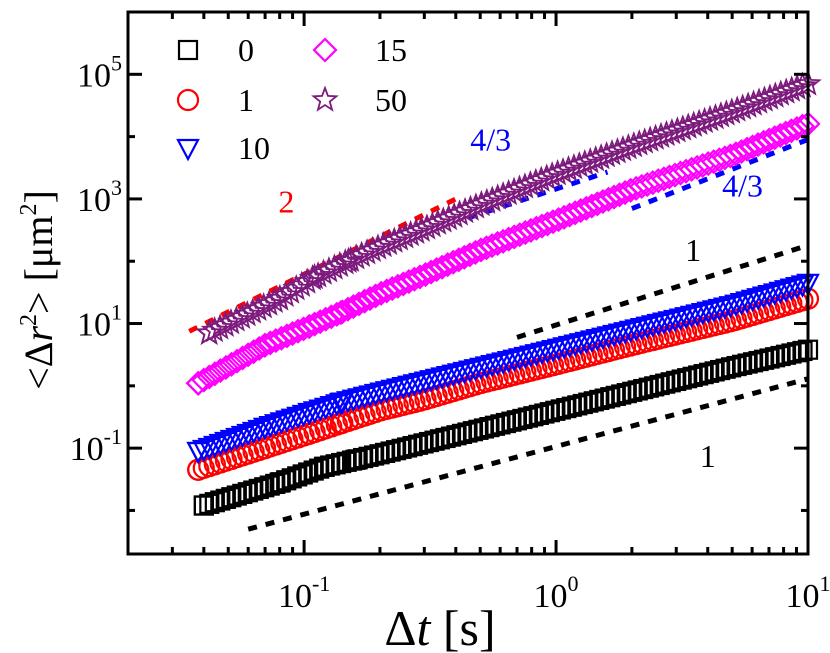 Image resolution: width=830 pixels, height=653 pixels. What do you see at coordinates (462, 626) in the screenshot?
I see `x-axis-title-unit: [s]` at bounding box center [462, 626].